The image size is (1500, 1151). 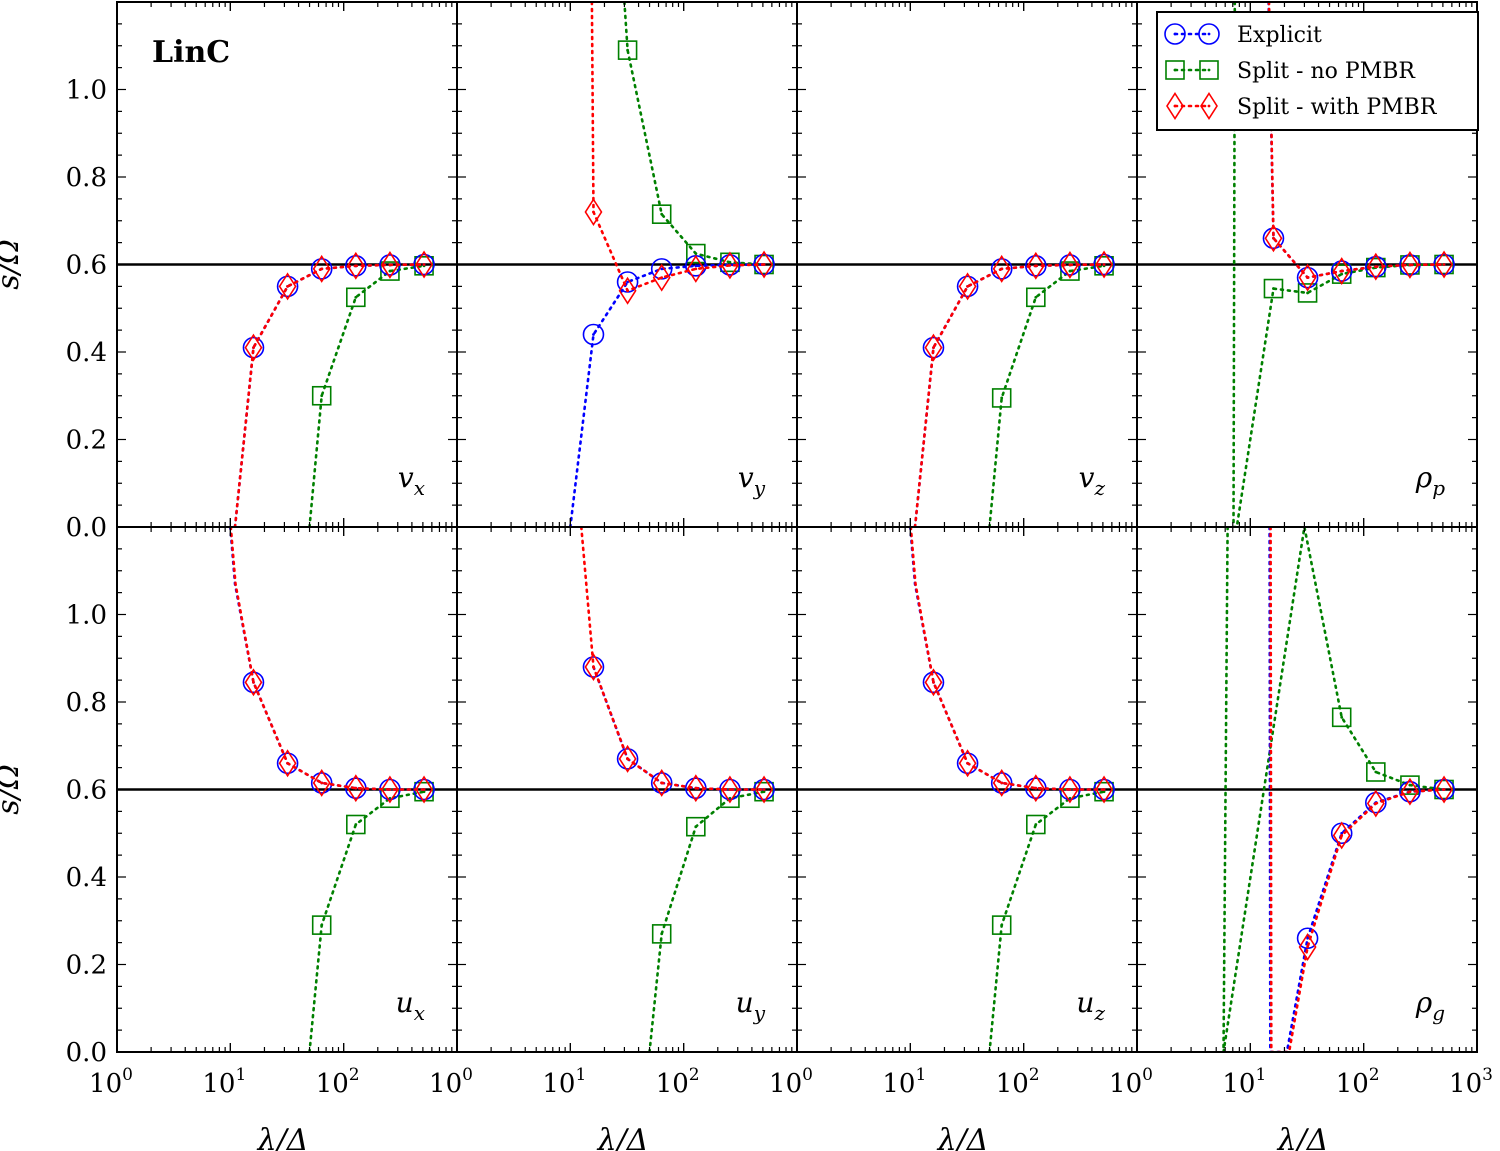 What do you see at coordinates (1279, 35) in the screenshot?
I see `legend-label-explicit: Explicit` at bounding box center [1279, 35].